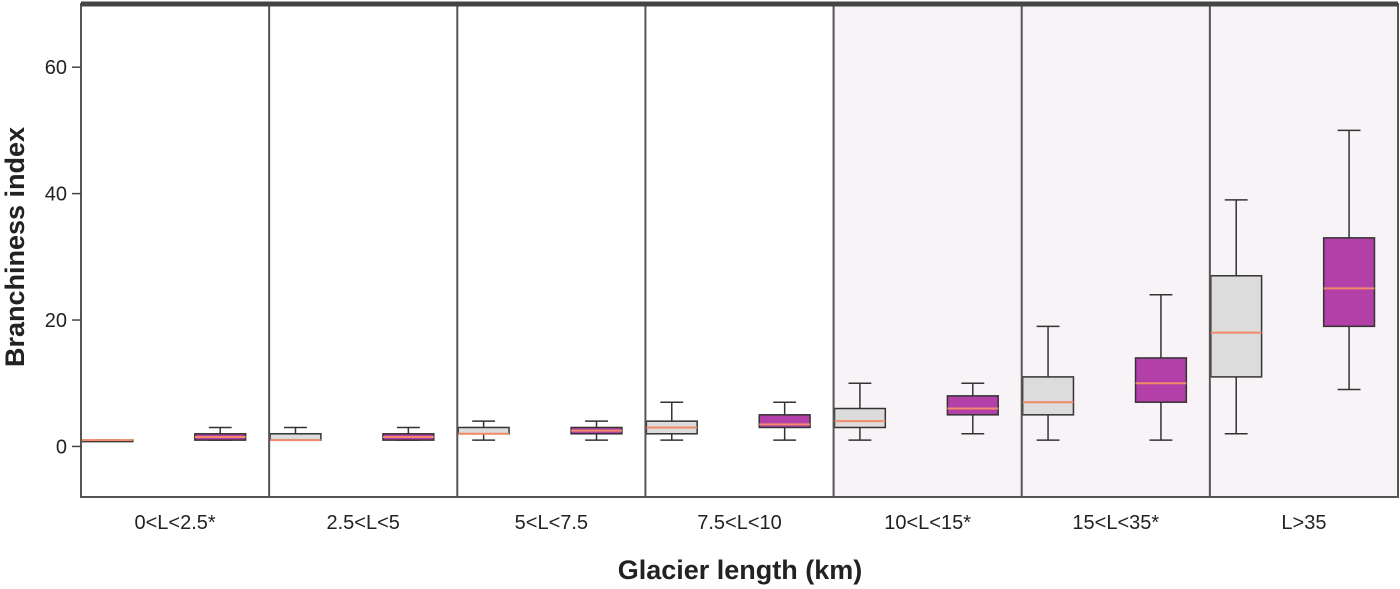 The height and width of the screenshot is (589, 1400). Describe the element at coordinates (56, 195) in the screenshot. I see `y-tick-label: 40` at that location.